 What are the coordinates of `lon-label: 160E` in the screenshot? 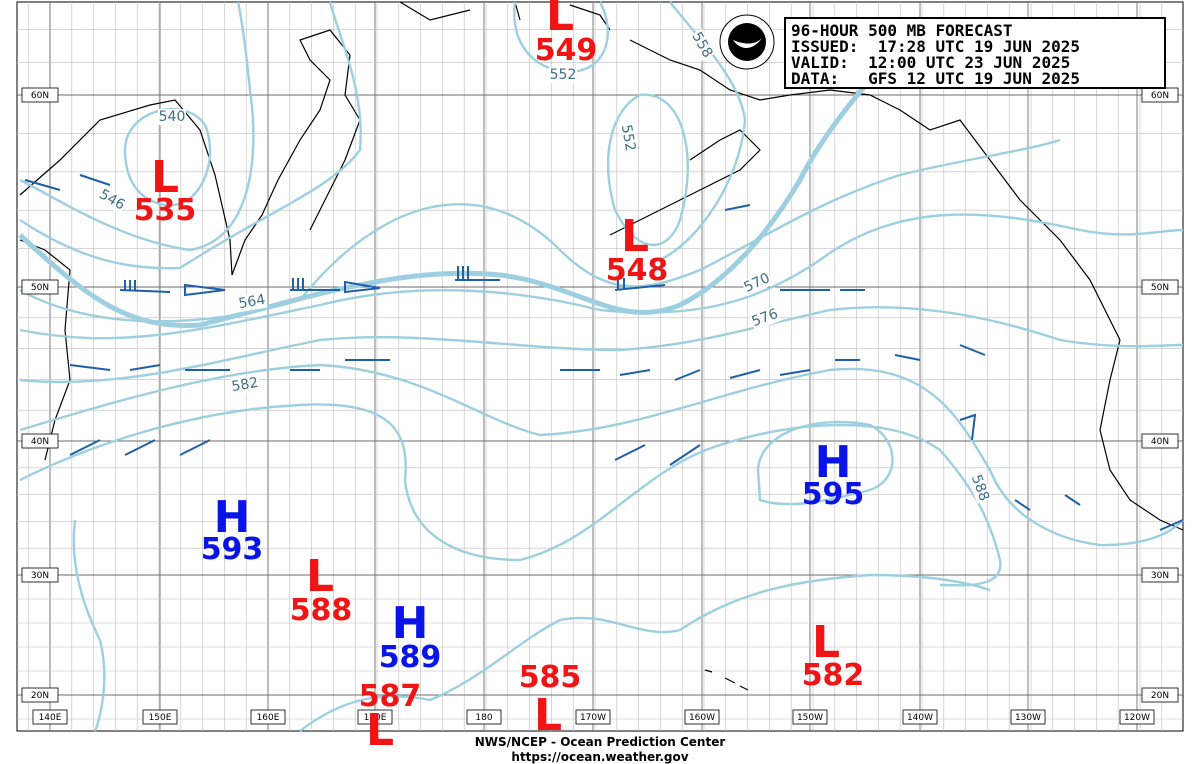 It's located at (268, 718).